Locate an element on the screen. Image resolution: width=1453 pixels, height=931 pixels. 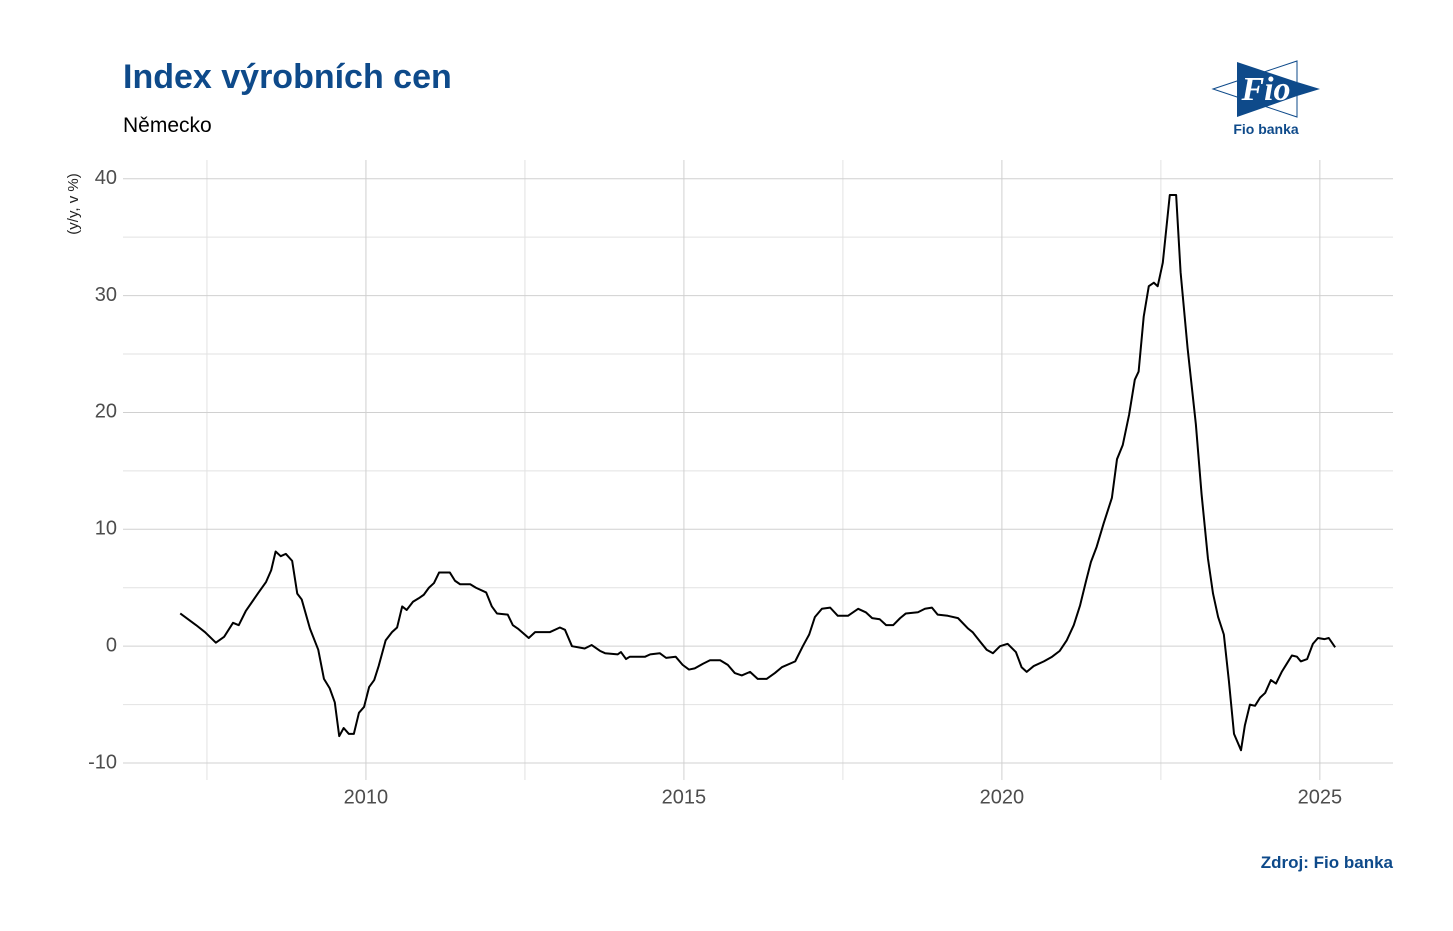
chart-subtitle: Německo is located at coordinates (167, 125).